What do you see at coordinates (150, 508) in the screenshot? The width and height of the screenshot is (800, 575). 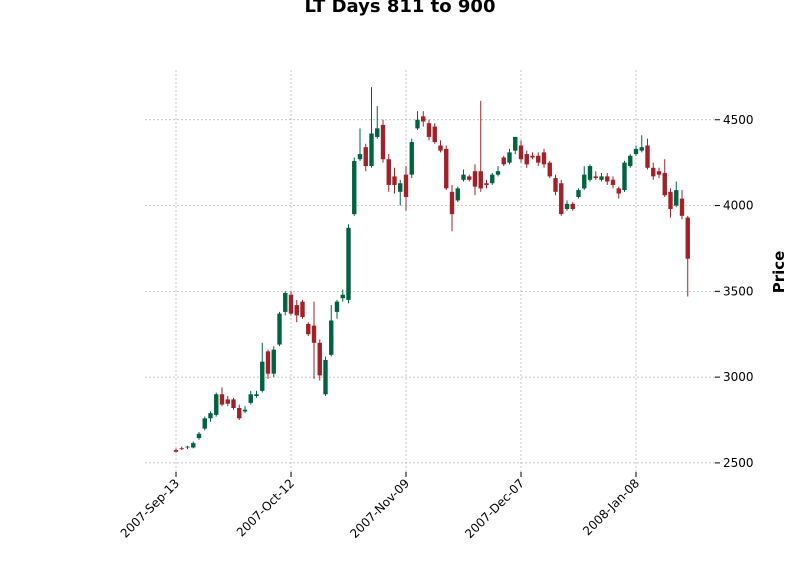 I see `x-tick-label: 2007-Sep-13` at bounding box center [150, 508].